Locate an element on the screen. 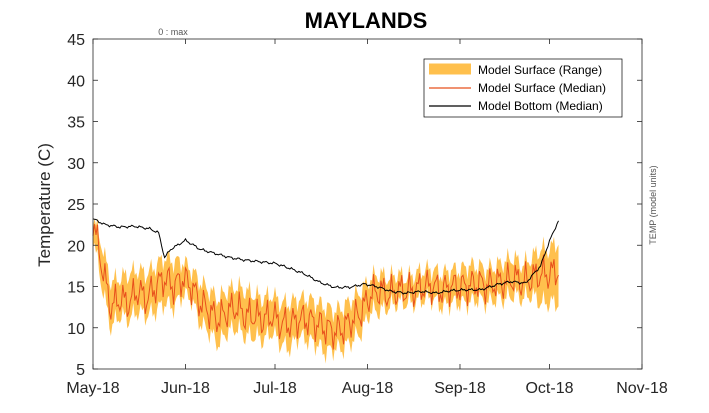  y-axis-label: Temperature (C) is located at coordinates (44, 205).